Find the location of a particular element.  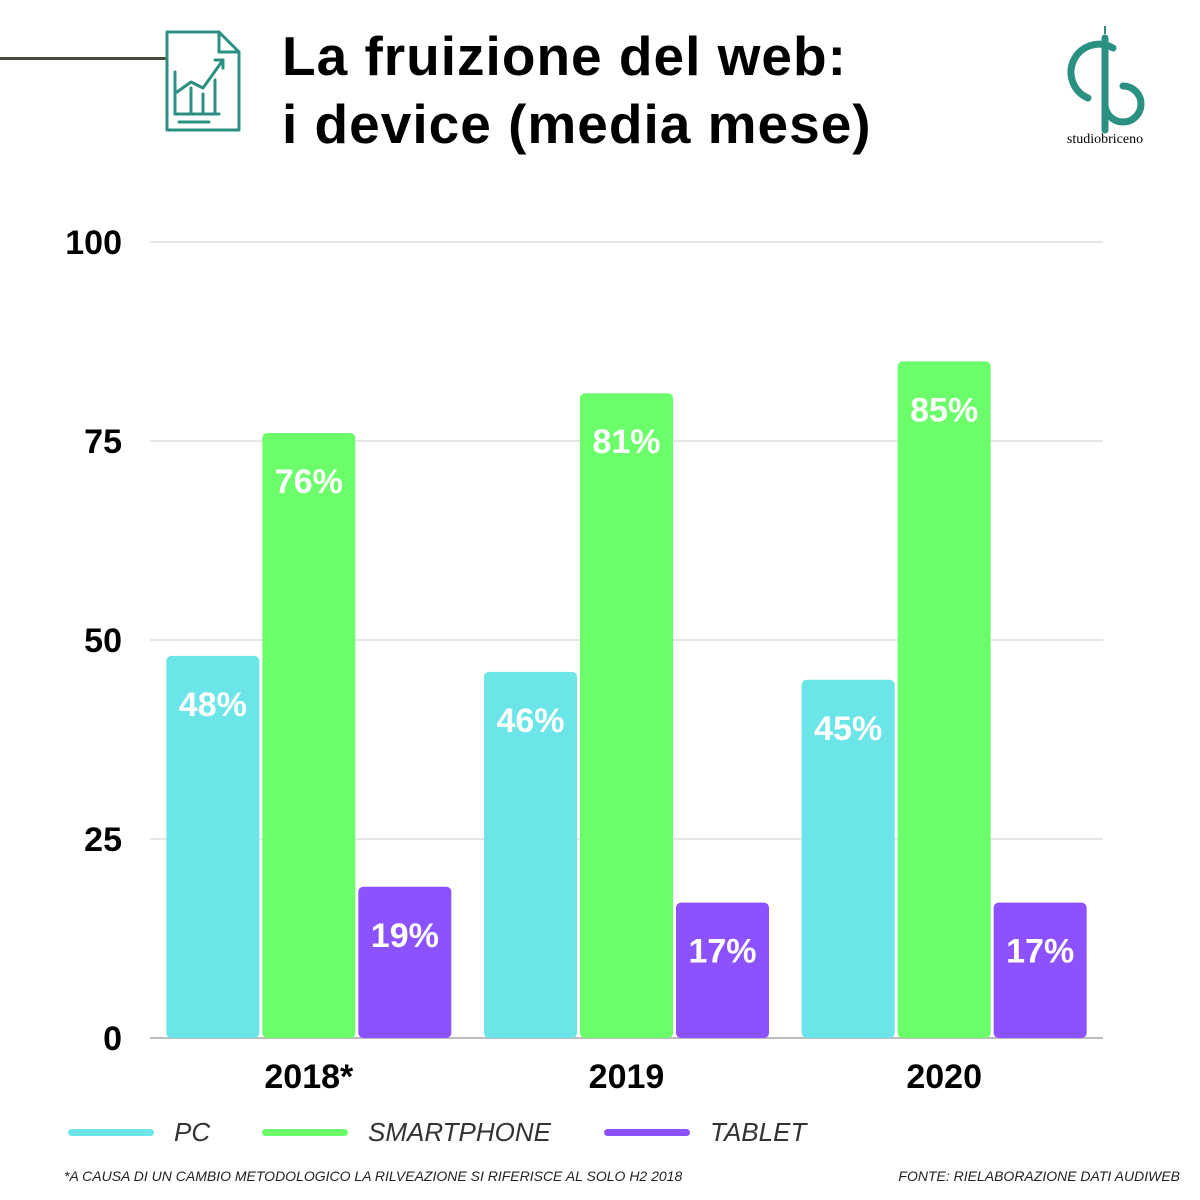

header-divider-line is located at coordinates (84, 58).